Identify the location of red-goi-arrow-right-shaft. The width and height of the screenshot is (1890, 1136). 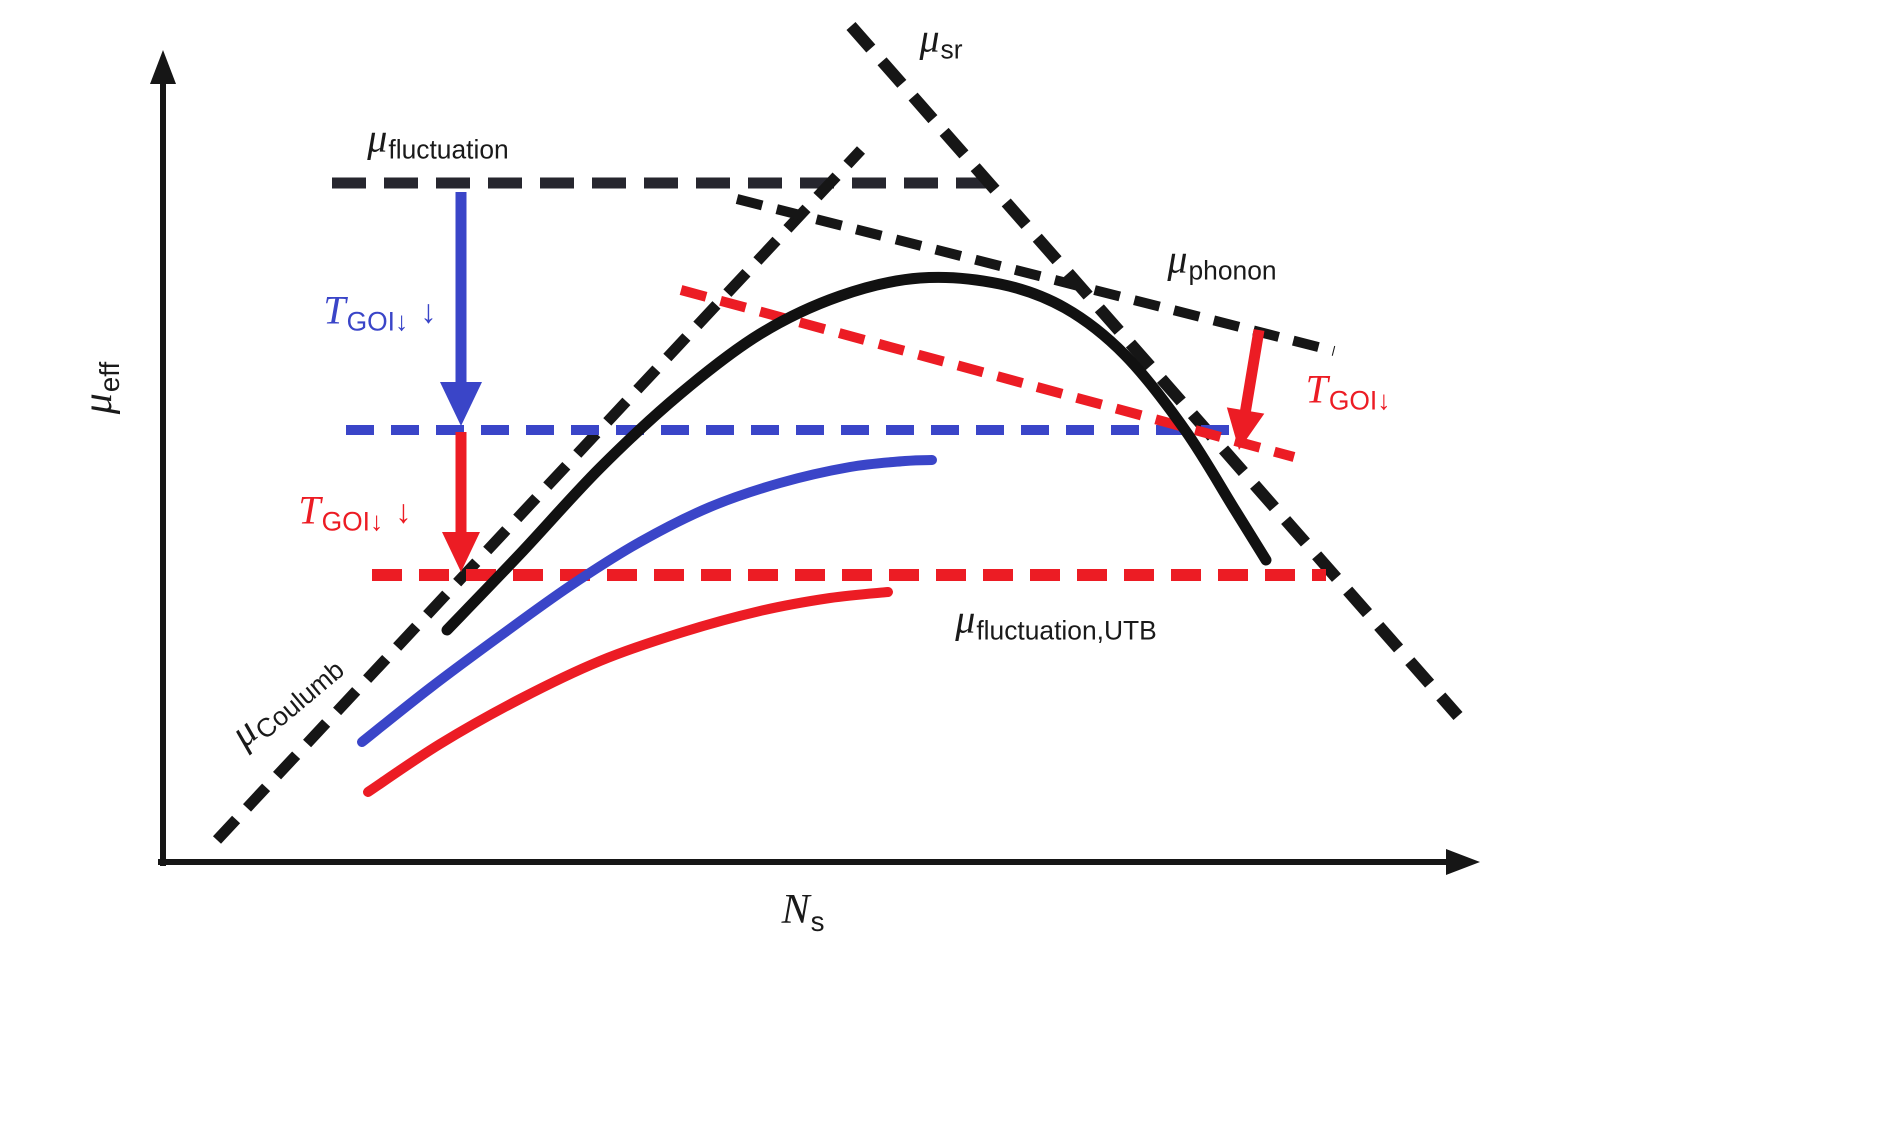
(1252, 373).